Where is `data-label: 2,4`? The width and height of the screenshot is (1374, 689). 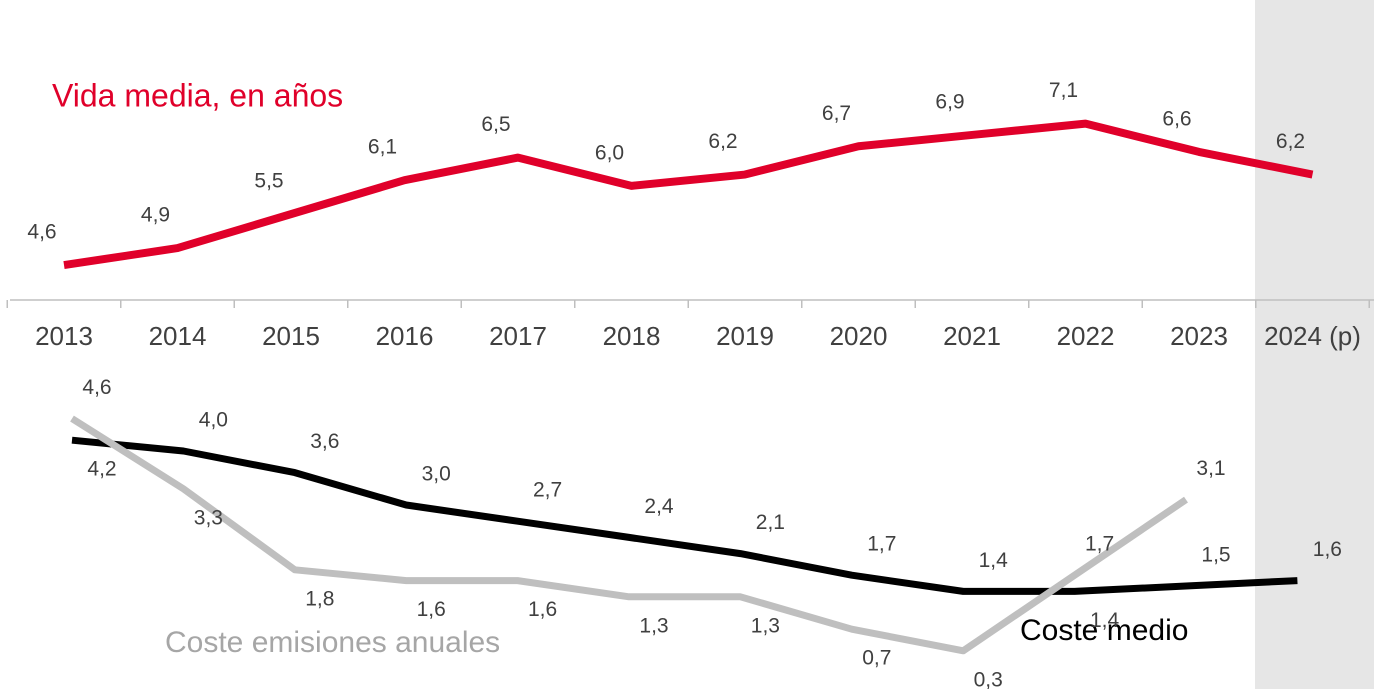 data-label: 2,4 is located at coordinates (659, 506).